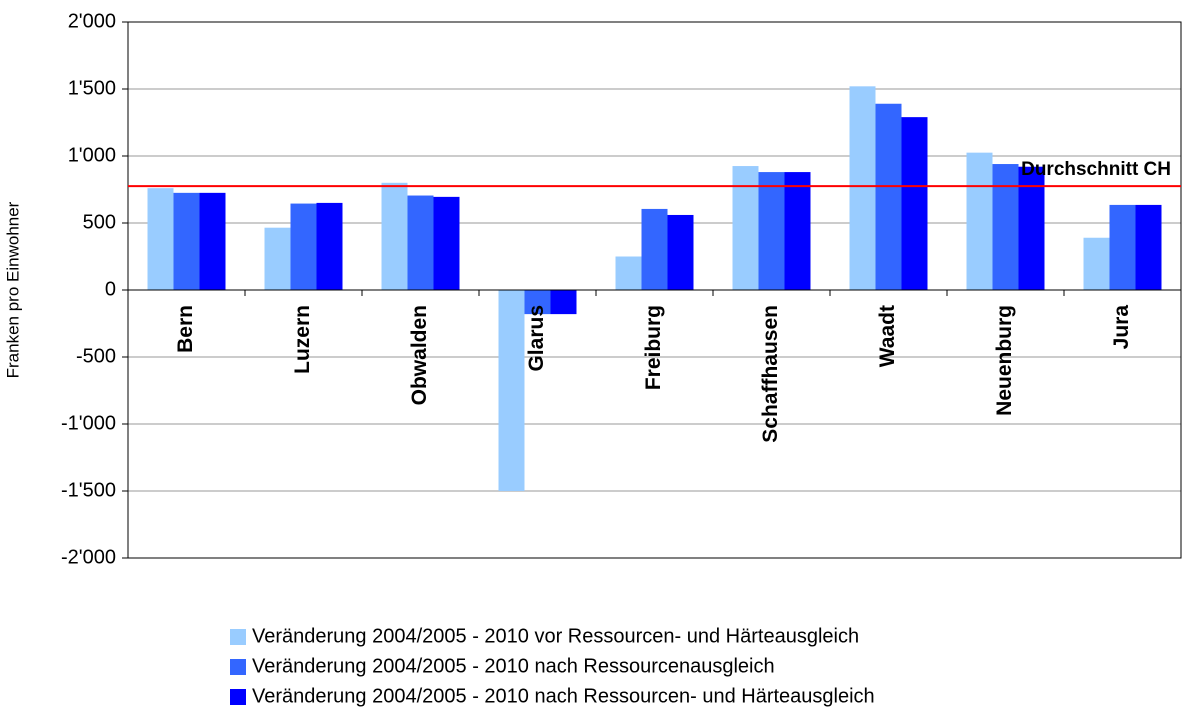 Image resolution: width=1182 pixels, height=724 pixels. Describe the element at coordinates (419, 355) in the screenshot. I see `x-tick-label: Obwalden` at that location.